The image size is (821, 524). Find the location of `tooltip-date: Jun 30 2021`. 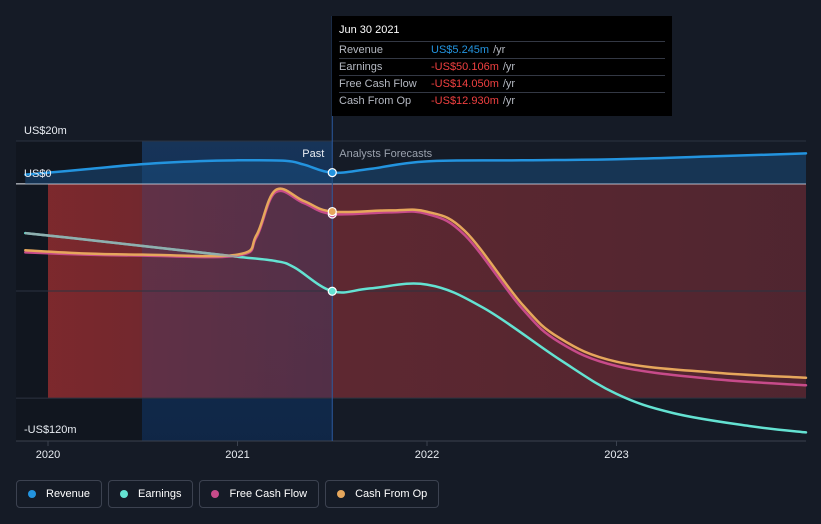

tooltip-date: Jun 30 2021 is located at coordinates (369, 30).